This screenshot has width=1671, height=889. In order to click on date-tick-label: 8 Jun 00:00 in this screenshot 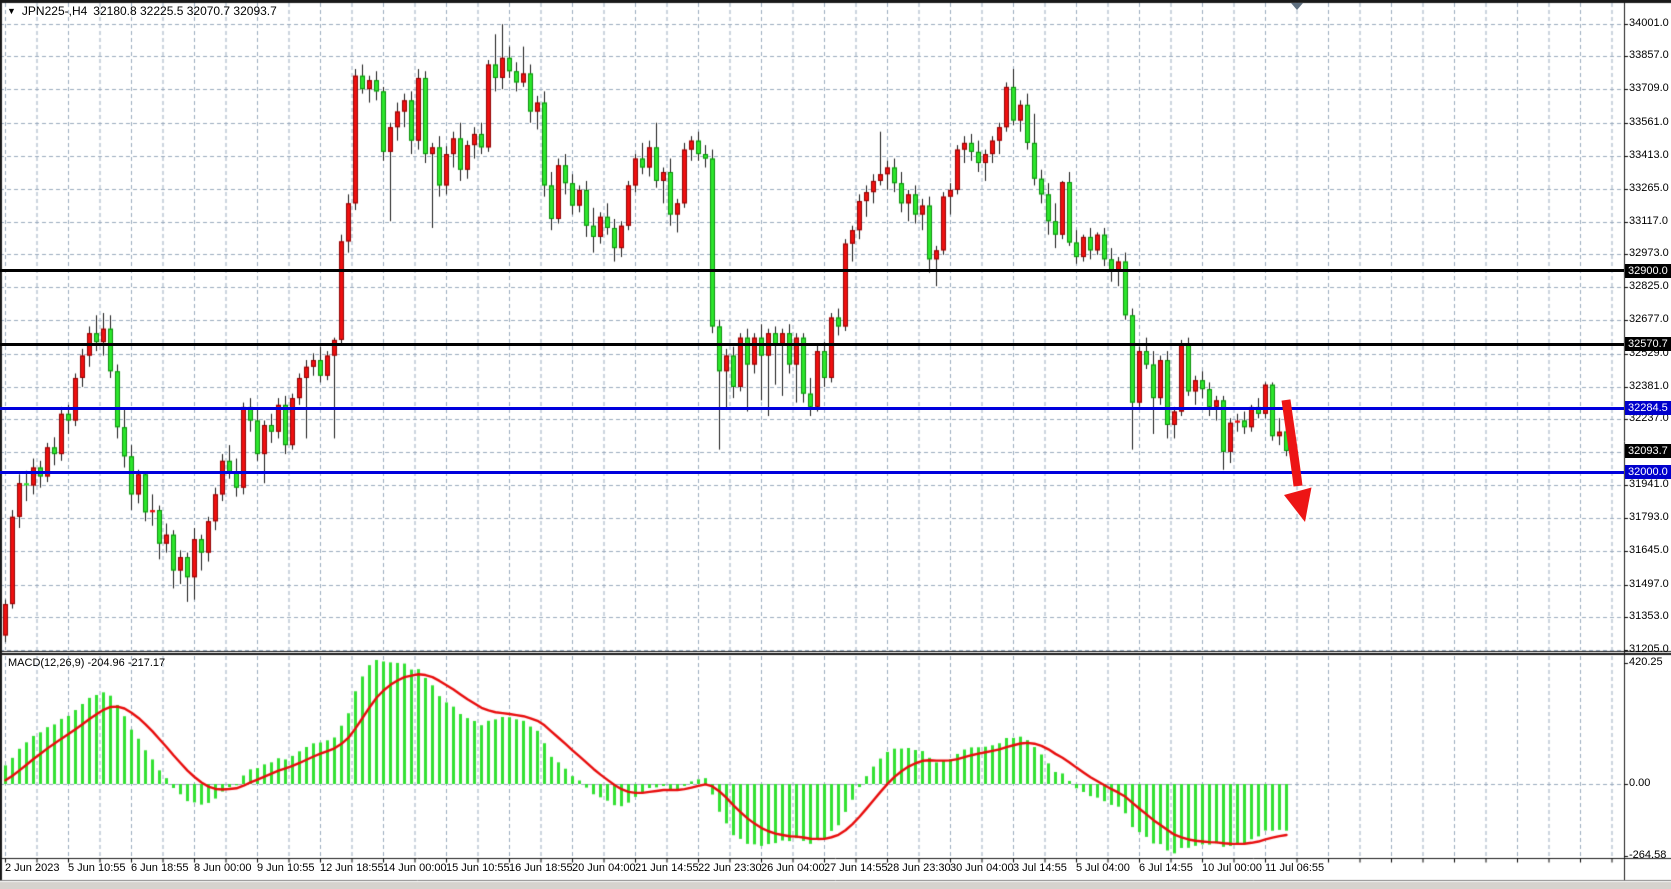, I will do `click(223, 868)`.